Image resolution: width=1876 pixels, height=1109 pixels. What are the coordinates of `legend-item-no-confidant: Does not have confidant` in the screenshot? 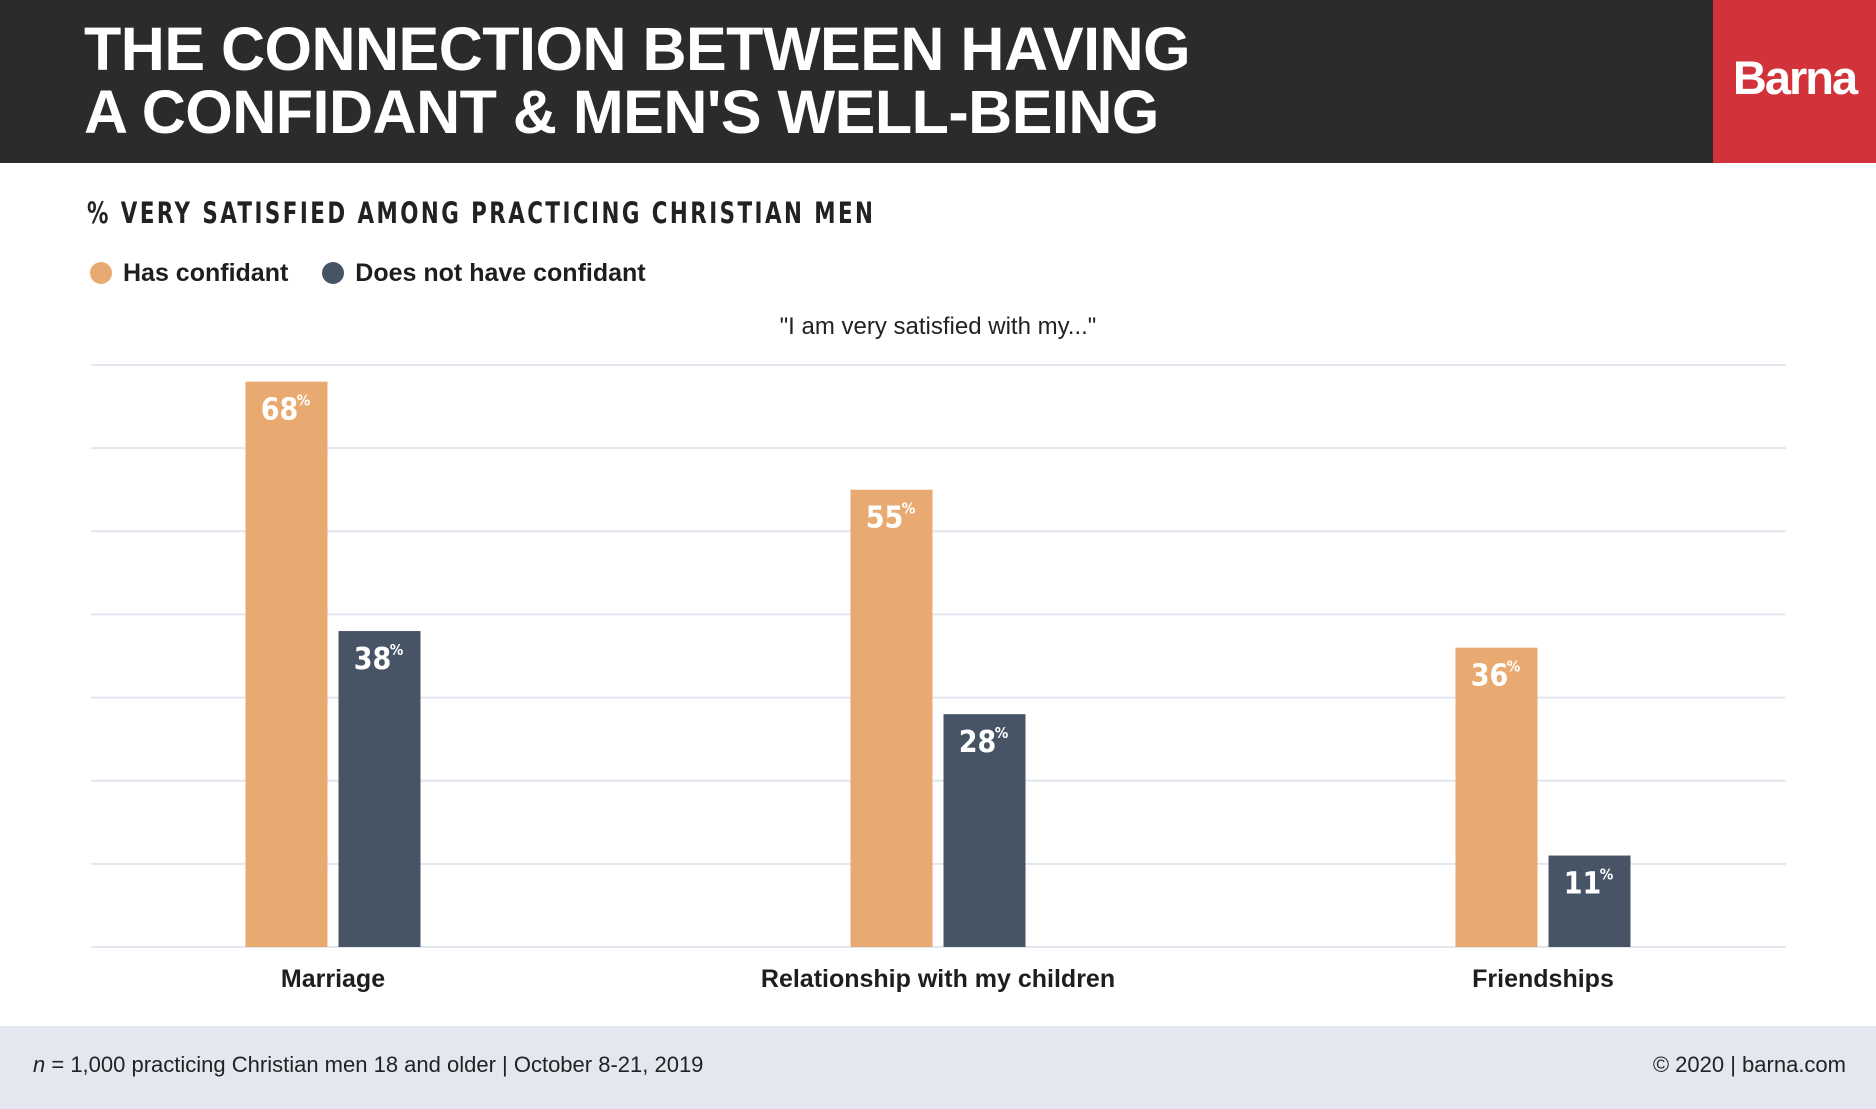 It's located at (484, 273).